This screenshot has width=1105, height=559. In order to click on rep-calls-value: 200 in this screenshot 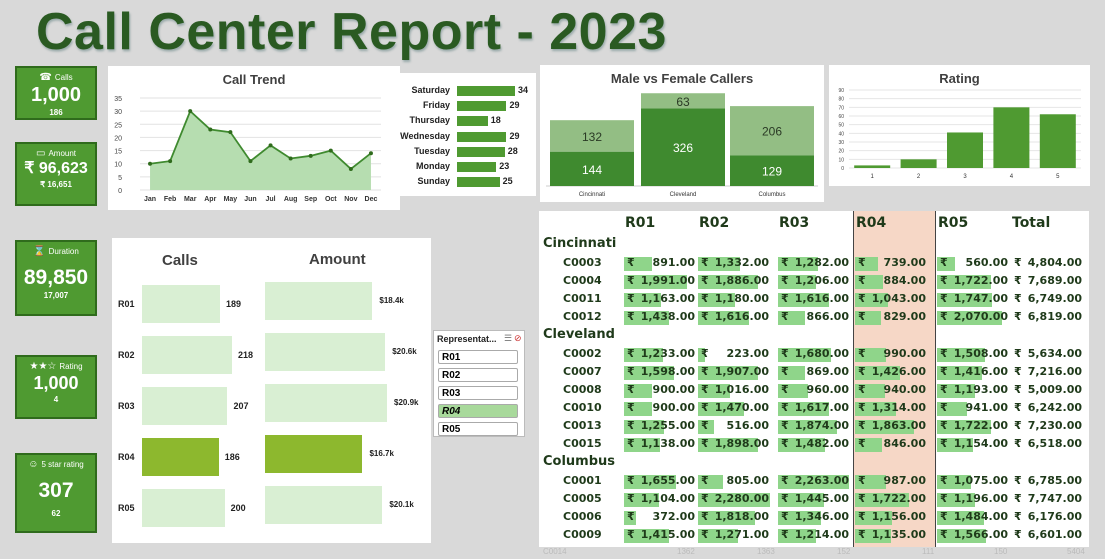, I will do `click(238, 508)`.